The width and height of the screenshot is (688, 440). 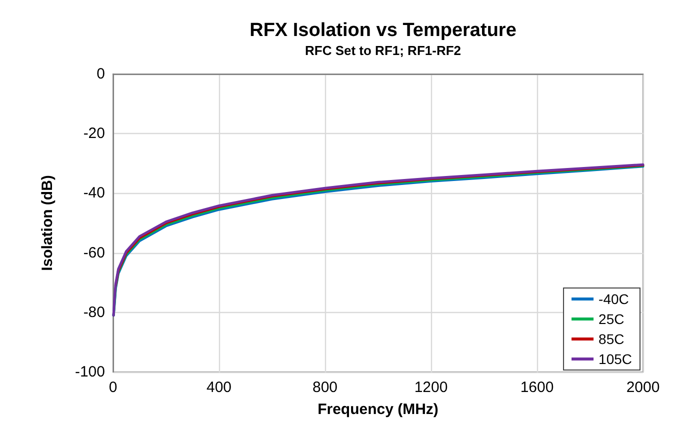 What do you see at coordinates (325, 387) in the screenshot?
I see `x-tick-label: 800` at bounding box center [325, 387].